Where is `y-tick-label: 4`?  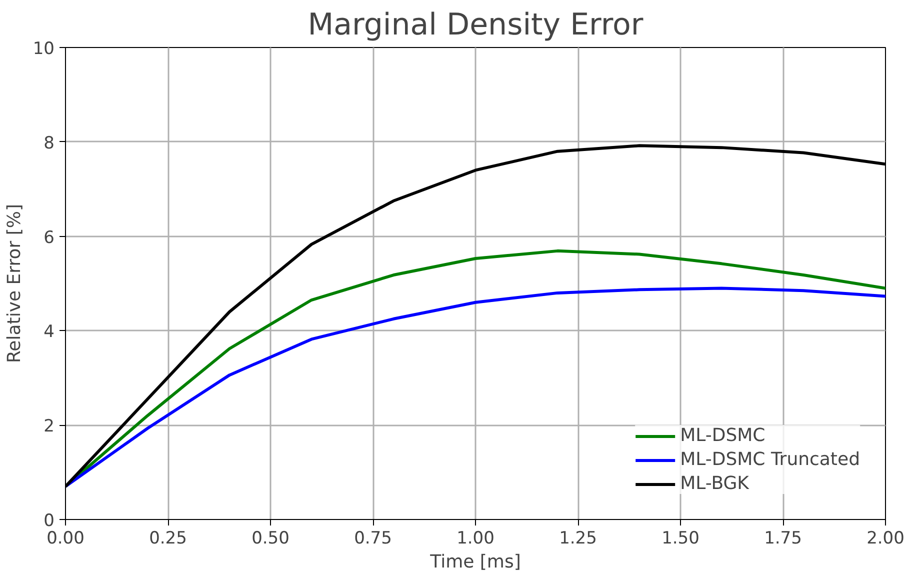
y-tick-label: 4 is located at coordinates (49, 332).